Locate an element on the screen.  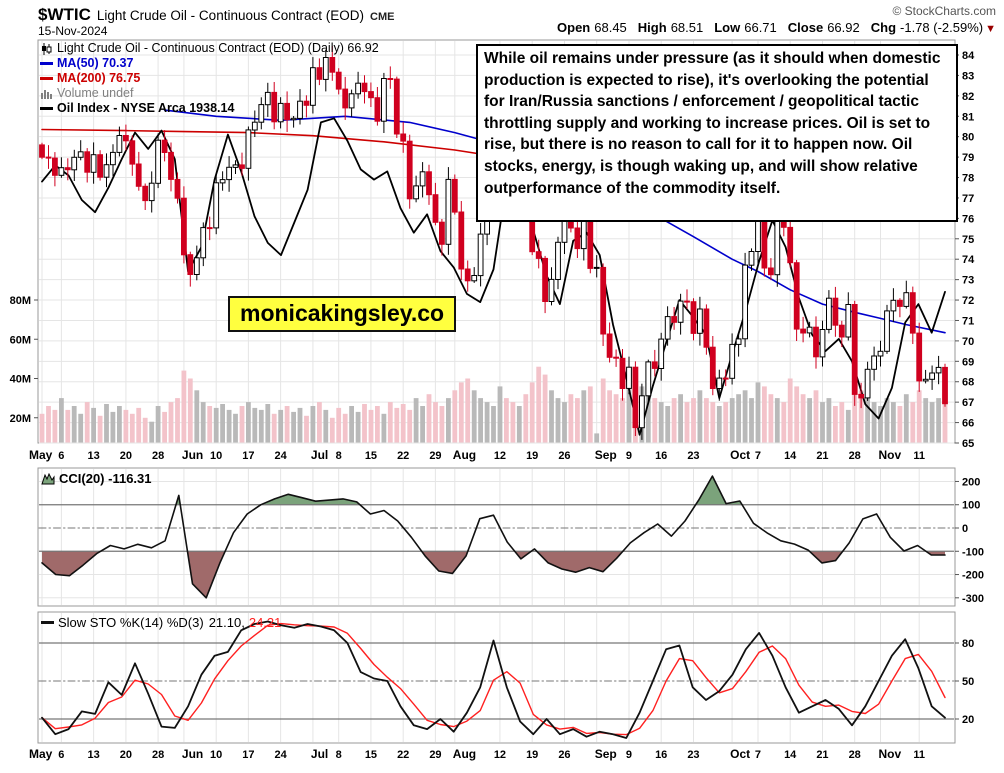
svg-text: May is located at coordinates (41, 754).